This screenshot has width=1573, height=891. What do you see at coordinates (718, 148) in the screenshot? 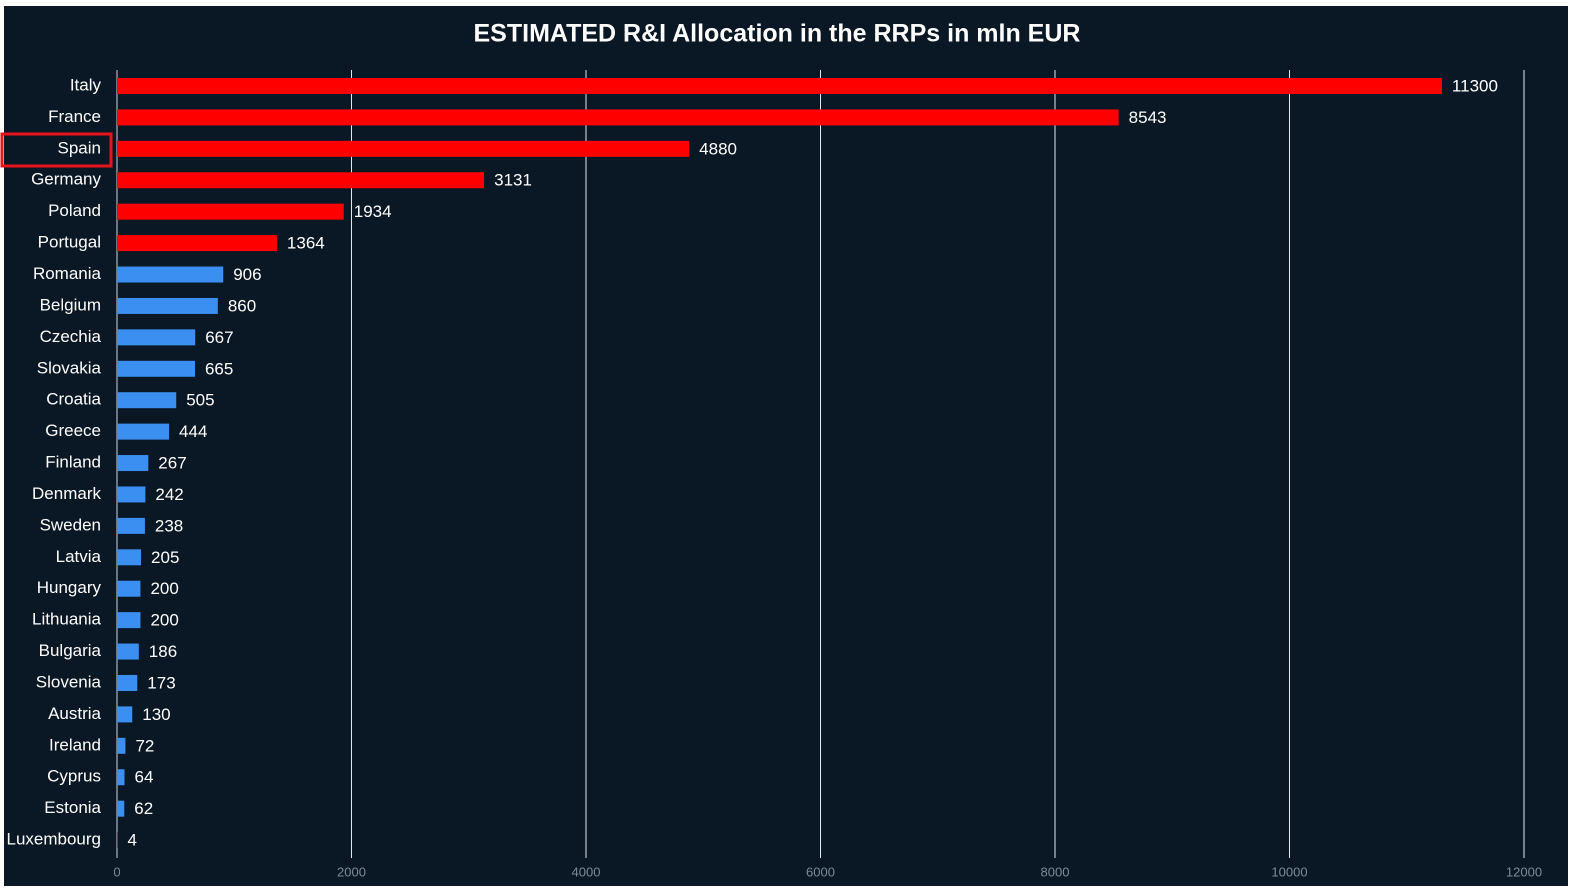
I see `value-label: 4880` at bounding box center [718, 148].